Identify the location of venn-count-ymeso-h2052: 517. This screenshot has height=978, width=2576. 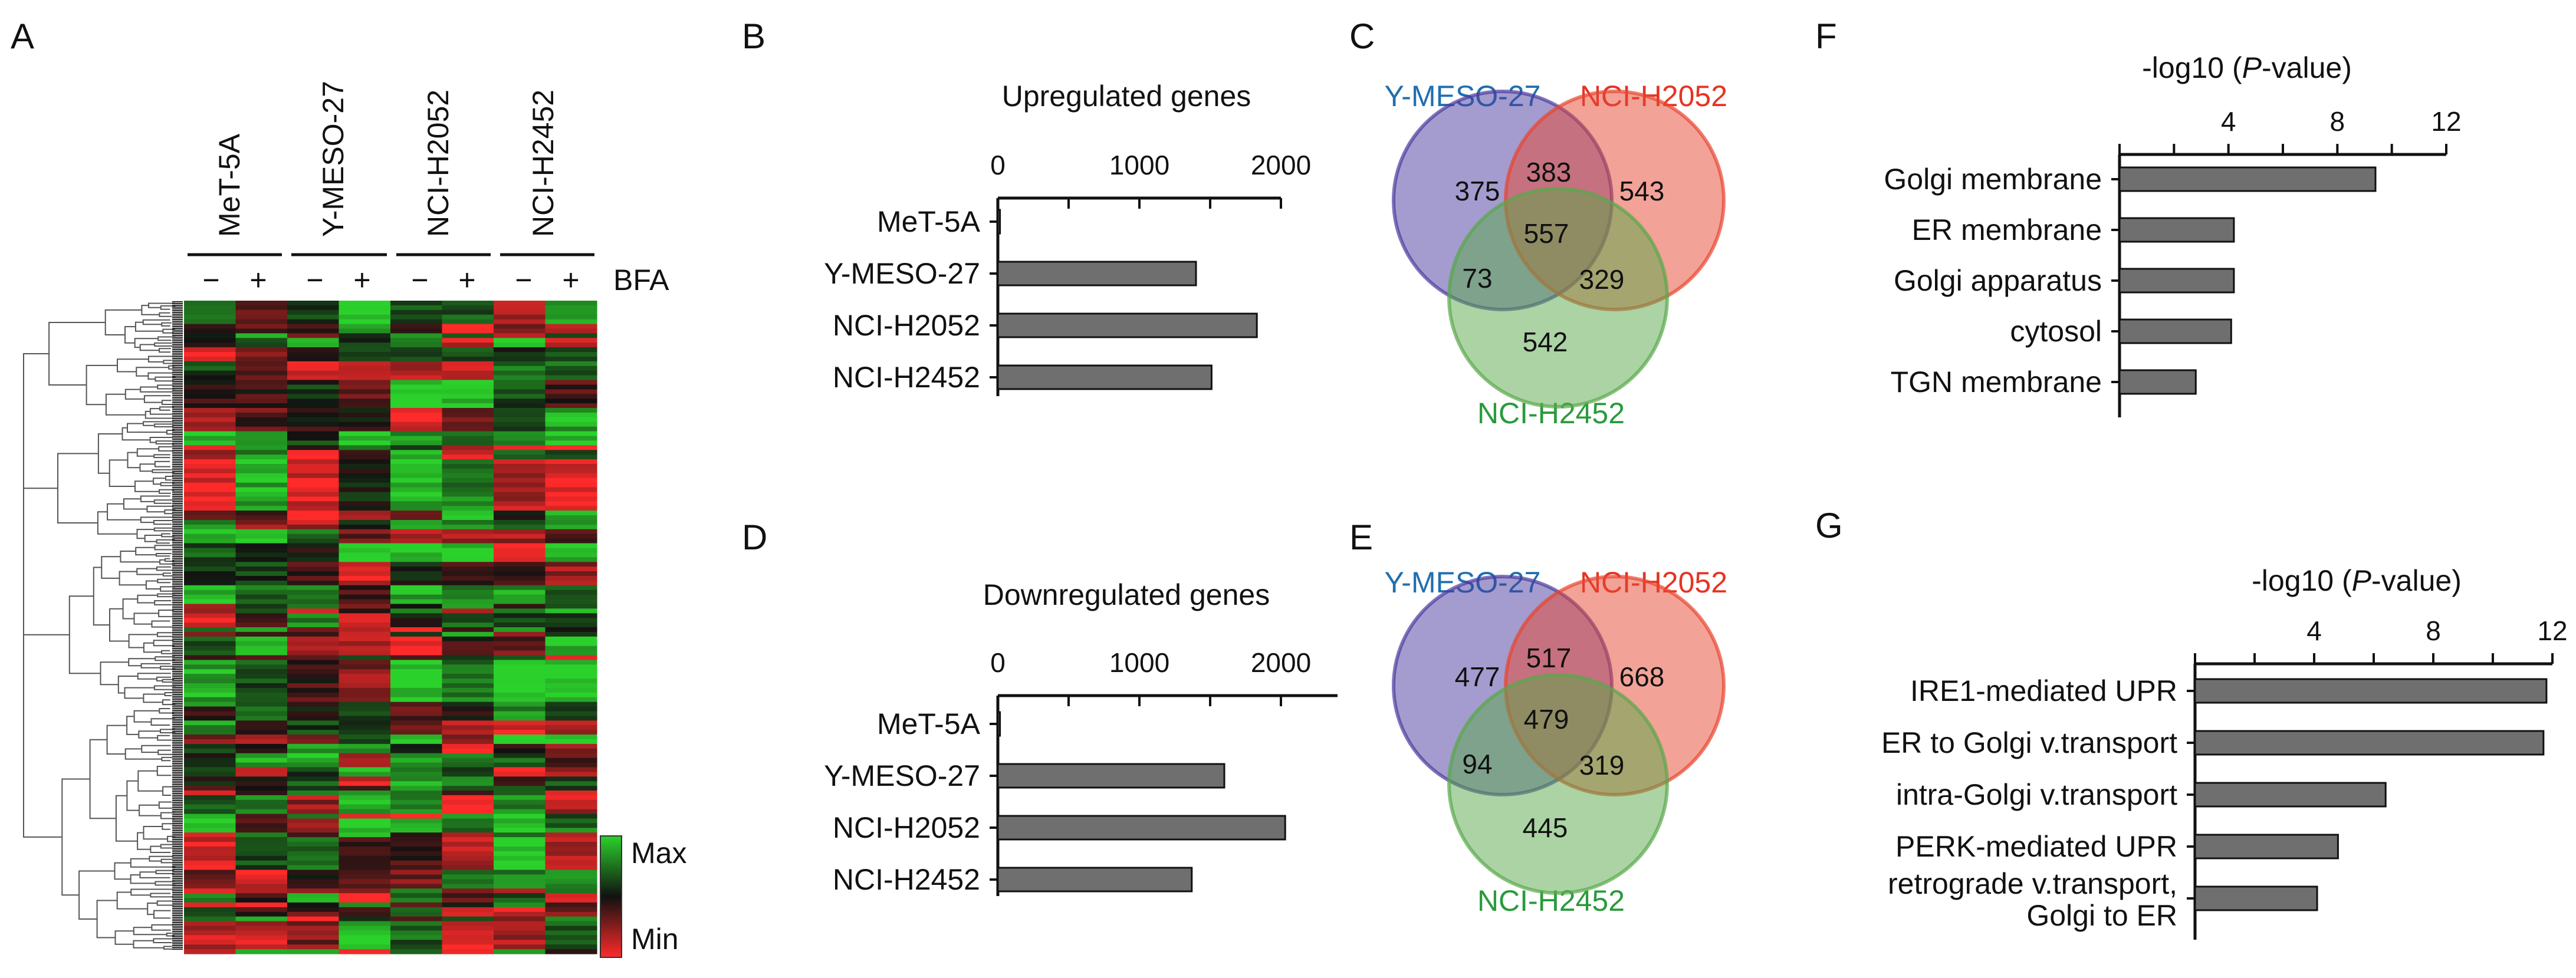
(1549, 658).